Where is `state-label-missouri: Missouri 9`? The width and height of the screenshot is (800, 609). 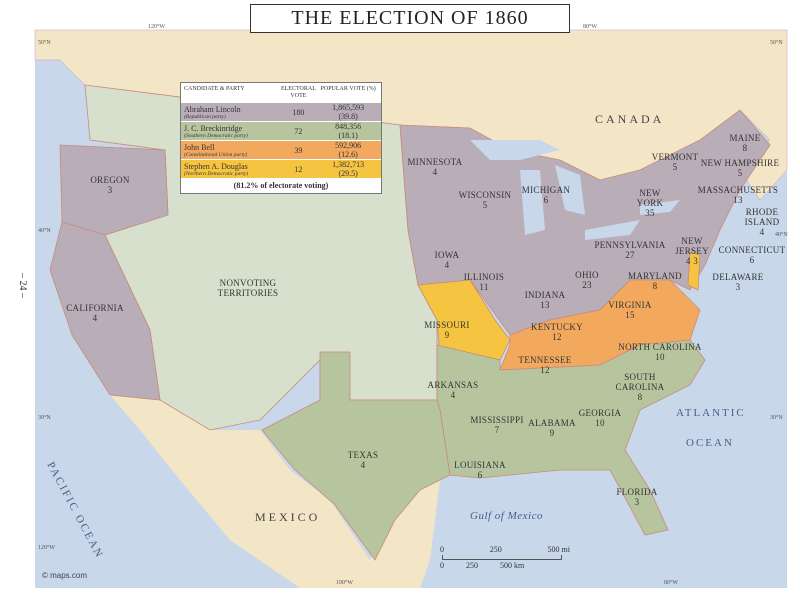 state-label-missouri: Missouri 9 is located at coordinates (446, 330).